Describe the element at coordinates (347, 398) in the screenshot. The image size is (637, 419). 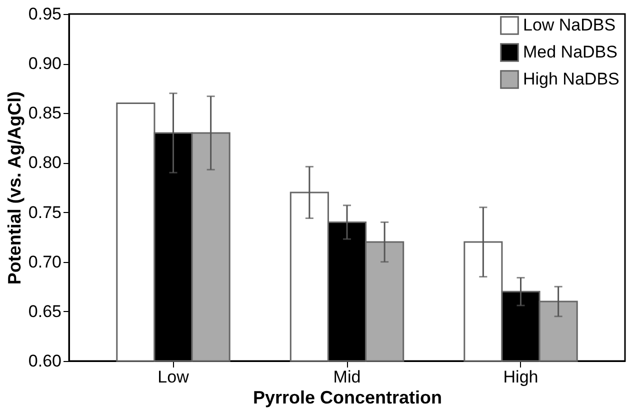
I see `x-axis-title: Pyrrole Concentration` at that location.